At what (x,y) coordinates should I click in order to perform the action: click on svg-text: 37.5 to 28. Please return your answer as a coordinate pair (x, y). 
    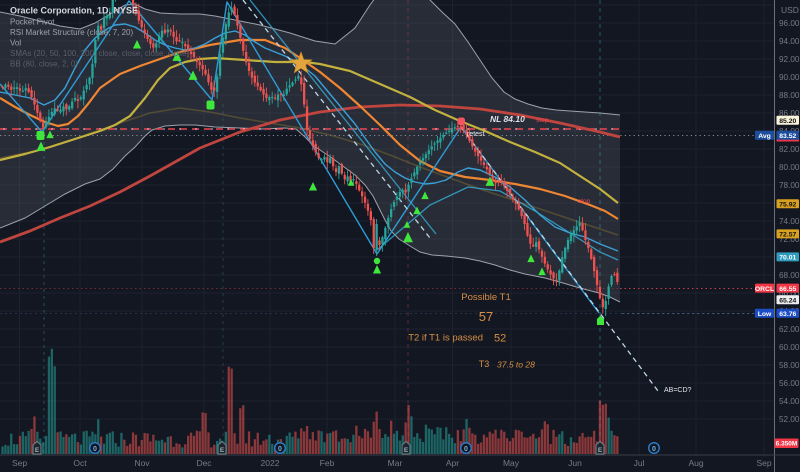
    Looking at the image, I should click on (516, 365).